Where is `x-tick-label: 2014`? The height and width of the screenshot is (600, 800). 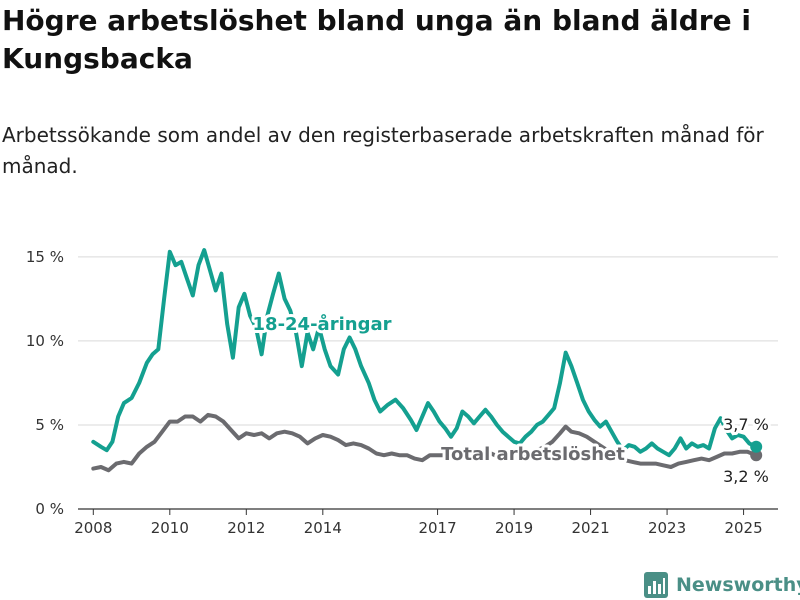
x-tick-label: 2014 is located at coordinates (323, 528).